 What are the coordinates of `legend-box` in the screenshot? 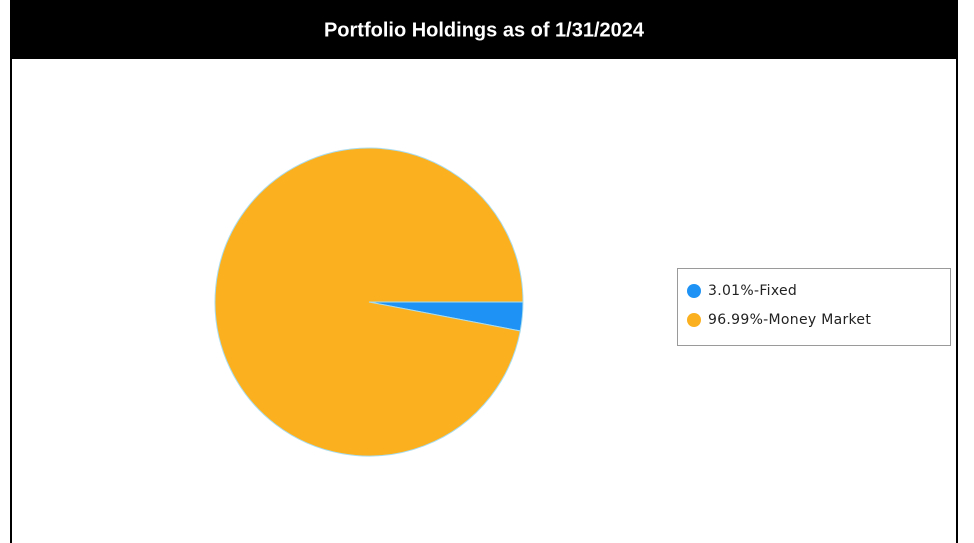 It's located at (814, 307).